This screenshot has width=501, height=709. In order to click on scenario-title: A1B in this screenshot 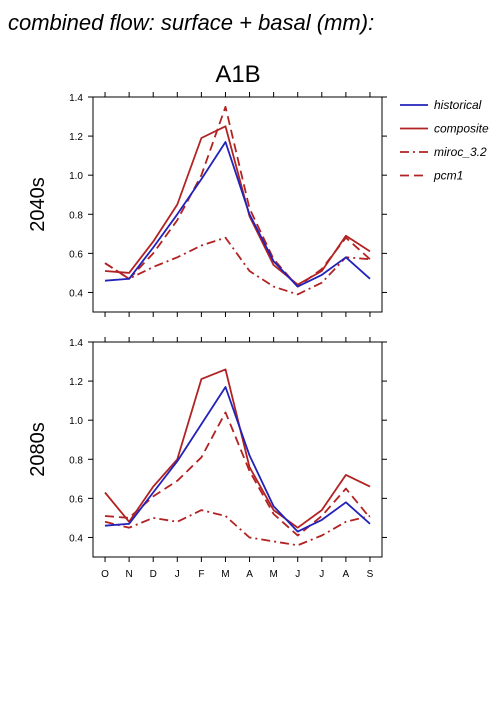, I will do `click(237, 74)`.